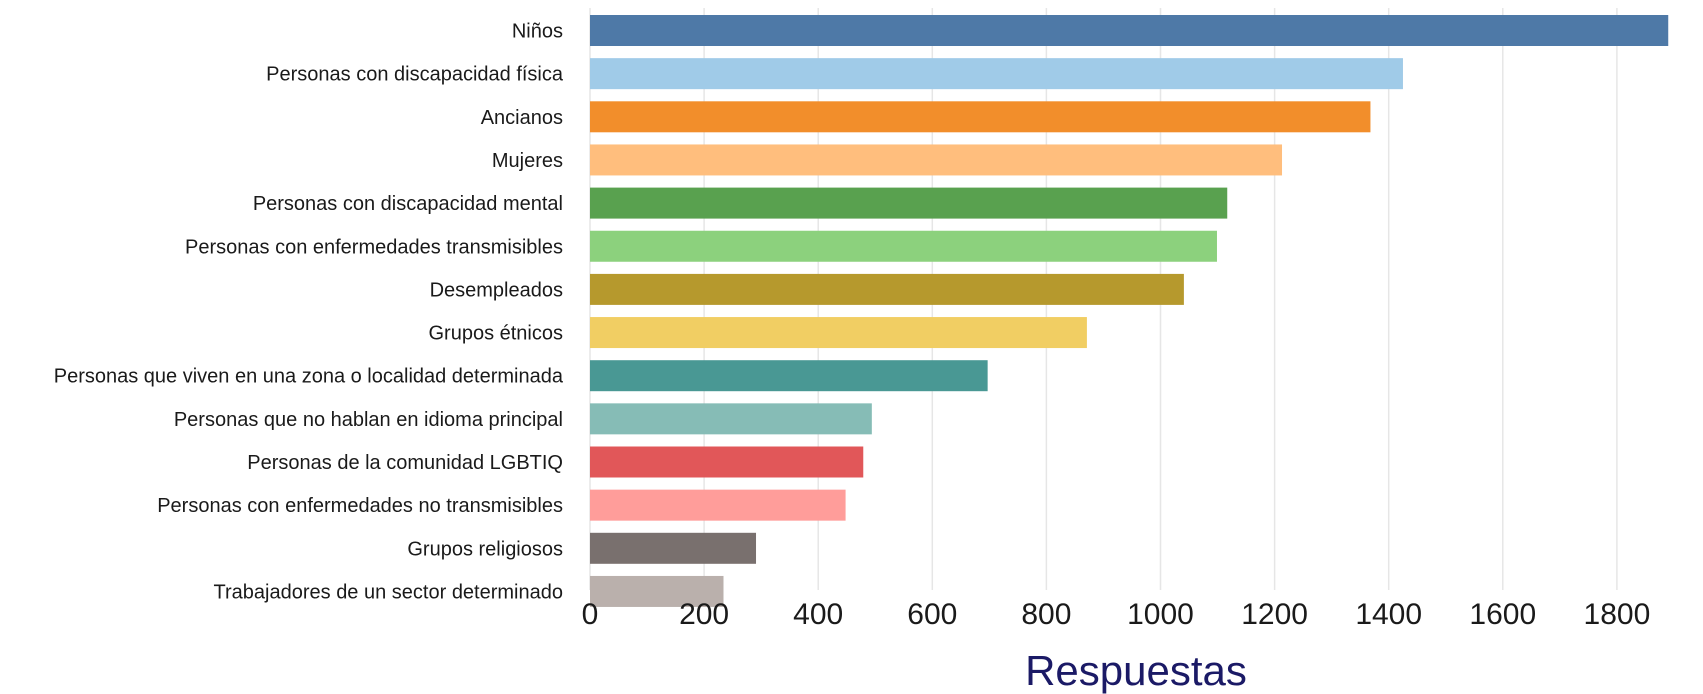  What do you see at coordinates (1136, 670) in the screenshot?
I see `x-axis-title: Respuestas` at bounding box center [1136, 670].